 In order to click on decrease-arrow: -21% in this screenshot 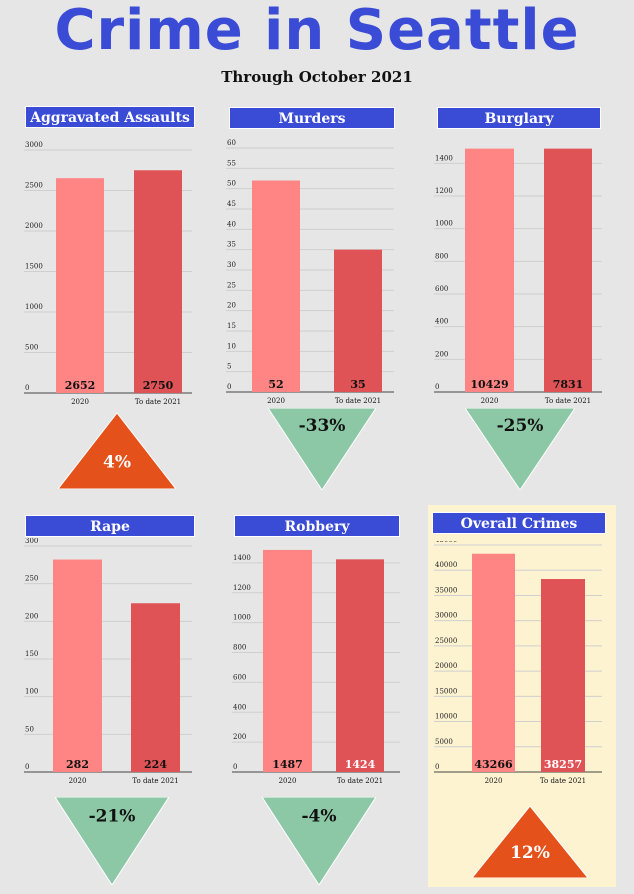, I will do `click(112, 841)`.